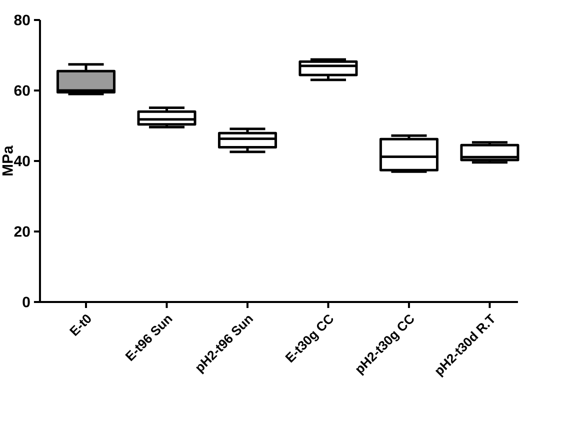  What do you see at coordinates (80, 325) in the screenshot?
I see `x-tick-label: E-t0` at bounding box center [80, 325].